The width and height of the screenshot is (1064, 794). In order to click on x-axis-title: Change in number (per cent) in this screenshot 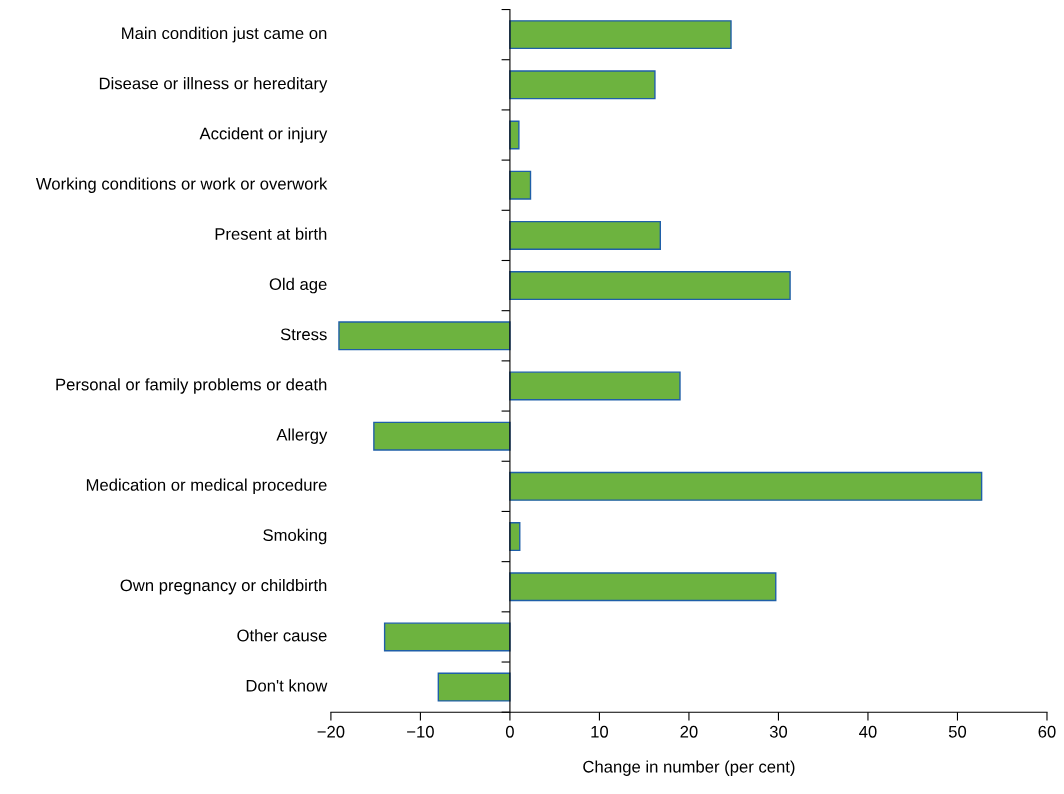, I will do `click(689, 768)`.